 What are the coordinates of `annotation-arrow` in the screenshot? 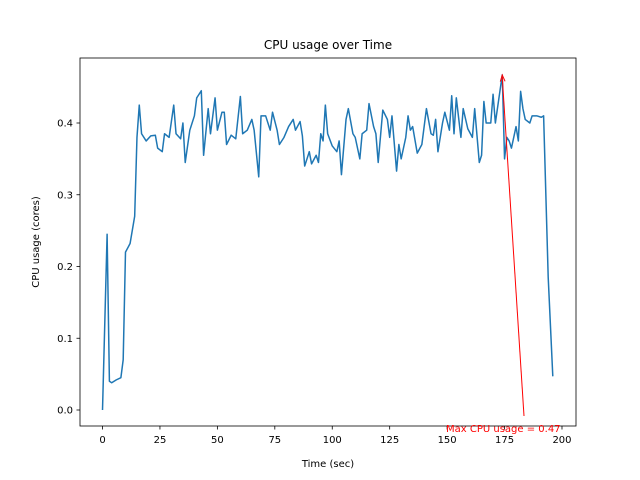 It's located at (513, 246).